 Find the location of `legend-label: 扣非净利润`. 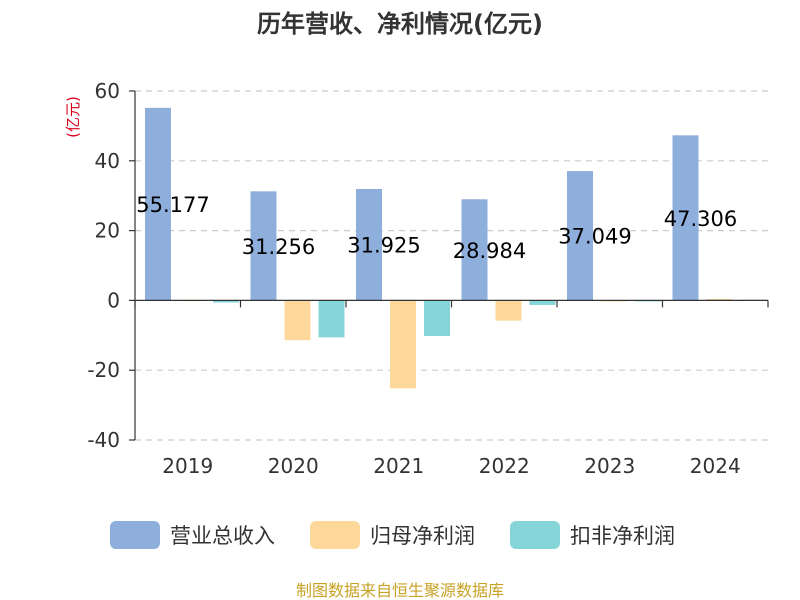

legend-label: 扣非净利润 is located at coordinates (622, 536).